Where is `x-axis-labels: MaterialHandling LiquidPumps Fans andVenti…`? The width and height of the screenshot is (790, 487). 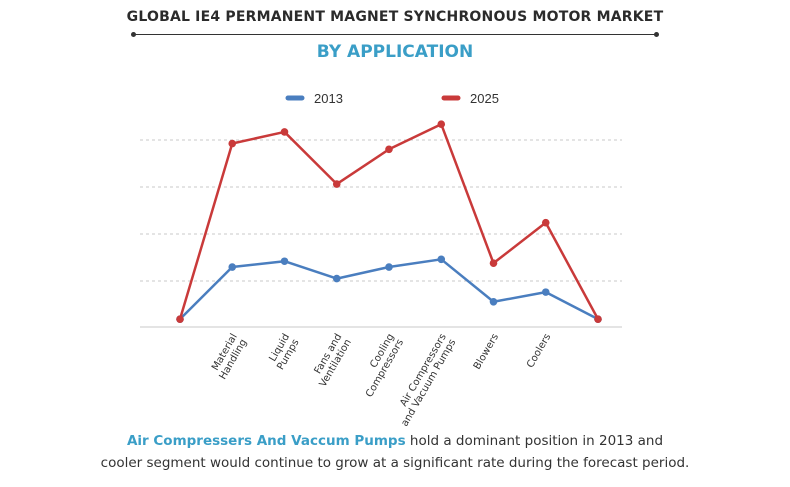 x-axis-labels: MaterialHandling LiquidPumps Fans andVenti… is located at coordinates (380, 380).